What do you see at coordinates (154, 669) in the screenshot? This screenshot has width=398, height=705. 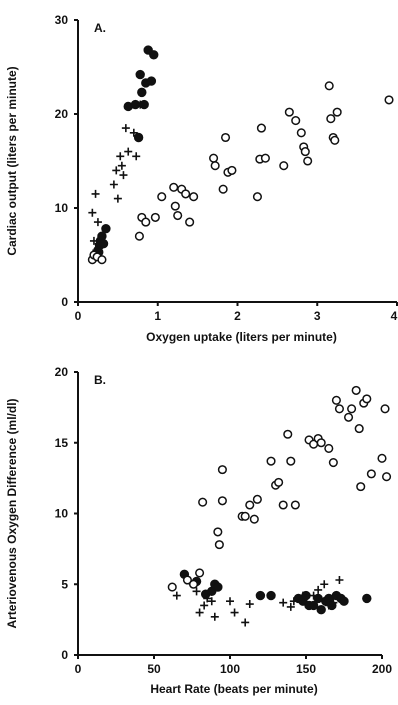 I see `x-tick-label: 50` at bounding box center [154, 669].